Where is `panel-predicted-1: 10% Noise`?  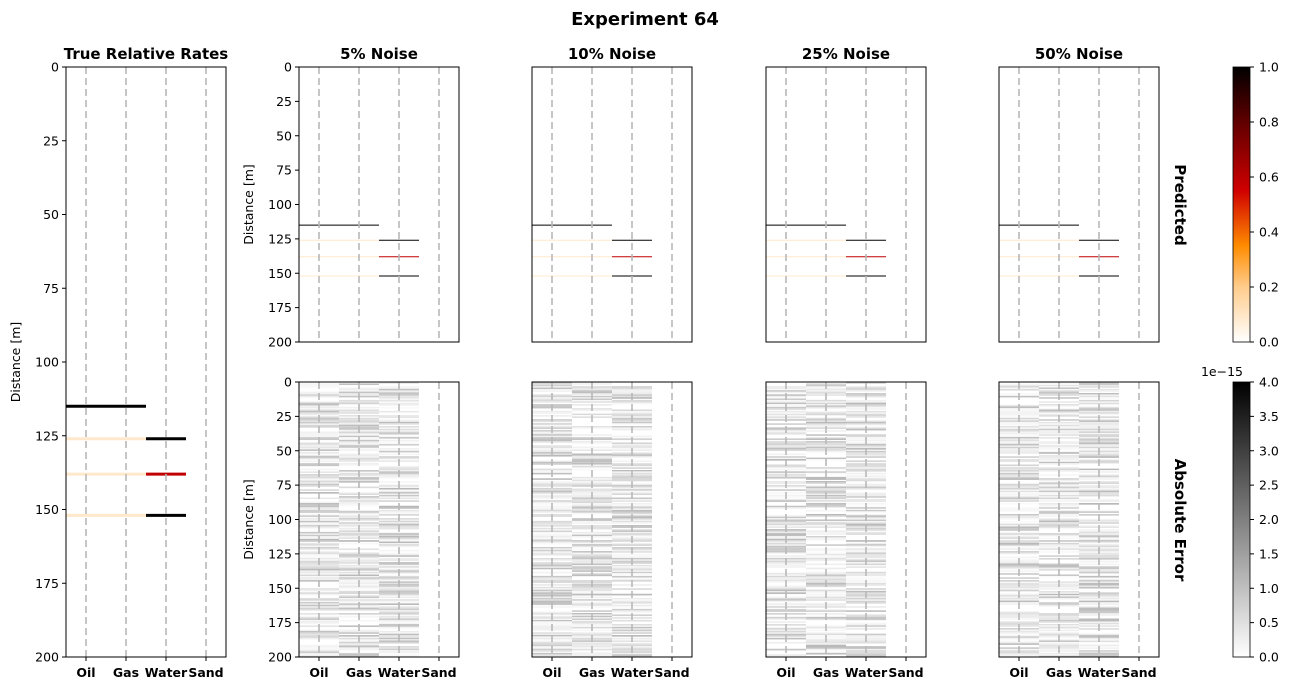 panel-predicted-1: 10% Noise is located at coordinates (612, 194).